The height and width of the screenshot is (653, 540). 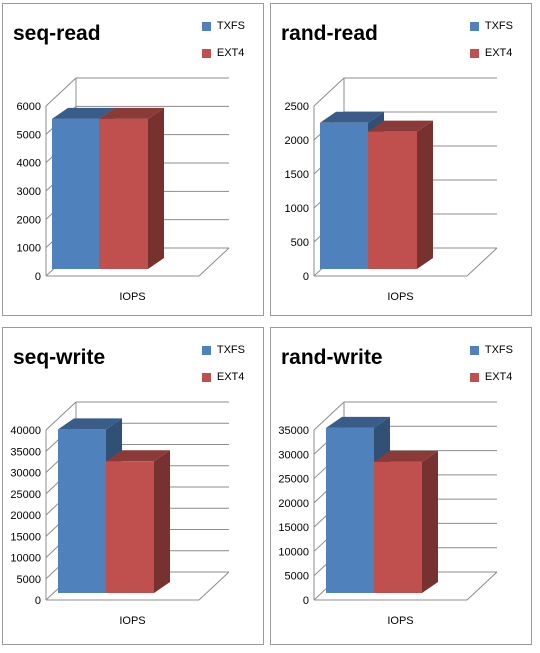 I want to click on chart-plot: 0 5000 10000 15000 20000 25000 30000 35000 IOPS, so click(x=388, y=514).